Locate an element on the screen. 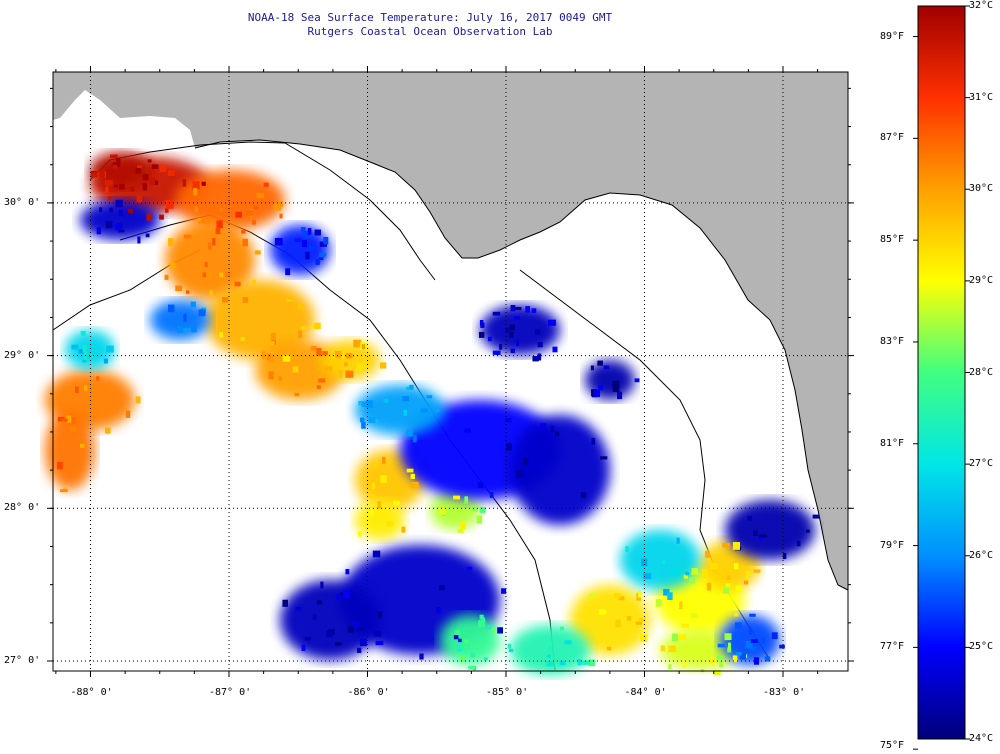 The image size is (1000, 754). map-subtitle: Rutgers Coastal Ocean Observation Lab is located at coordinates (430, 31).